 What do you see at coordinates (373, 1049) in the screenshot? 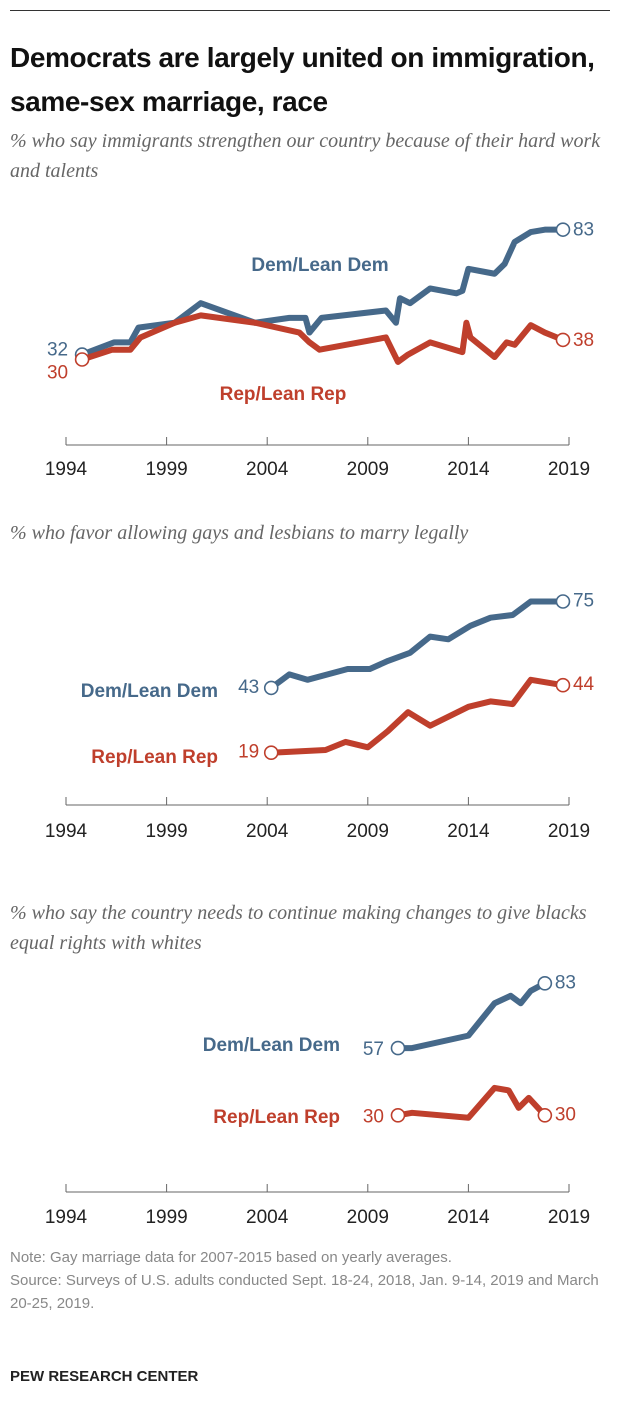
I see `data-label: 57` at bounding box center [373, 1049].